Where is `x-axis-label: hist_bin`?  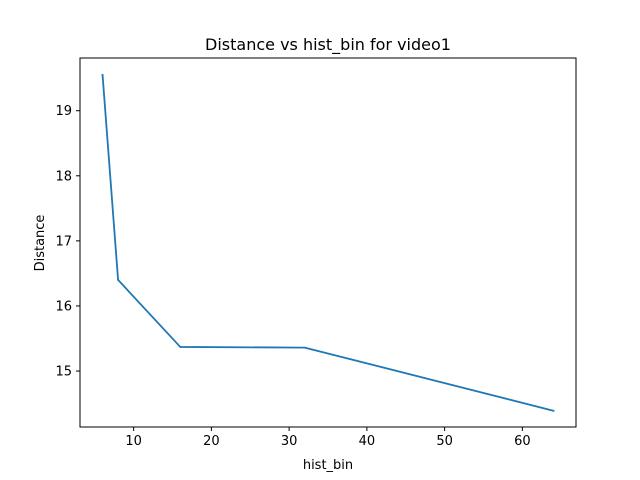 x-axis-label: hist_bin is located at coordinates (328, 465).